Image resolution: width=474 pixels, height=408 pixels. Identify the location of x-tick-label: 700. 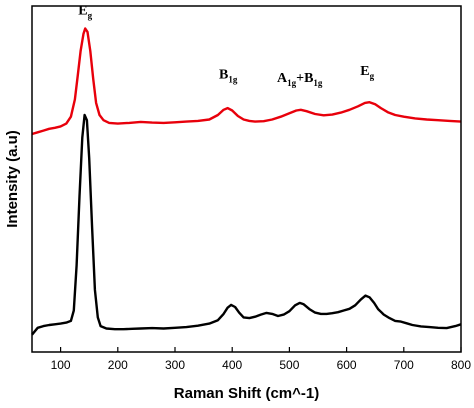
(404, 365).